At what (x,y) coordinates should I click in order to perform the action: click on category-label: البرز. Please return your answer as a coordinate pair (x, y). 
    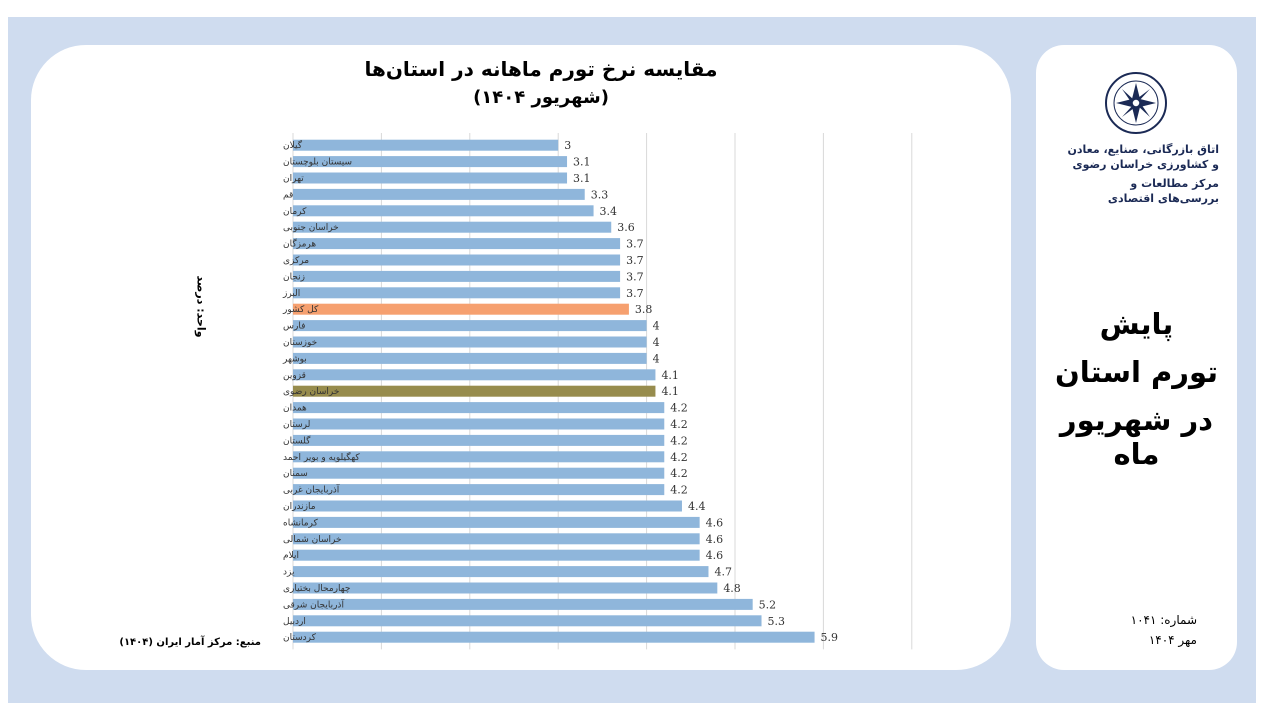
    Looking at the image, I should click on (291, 294).